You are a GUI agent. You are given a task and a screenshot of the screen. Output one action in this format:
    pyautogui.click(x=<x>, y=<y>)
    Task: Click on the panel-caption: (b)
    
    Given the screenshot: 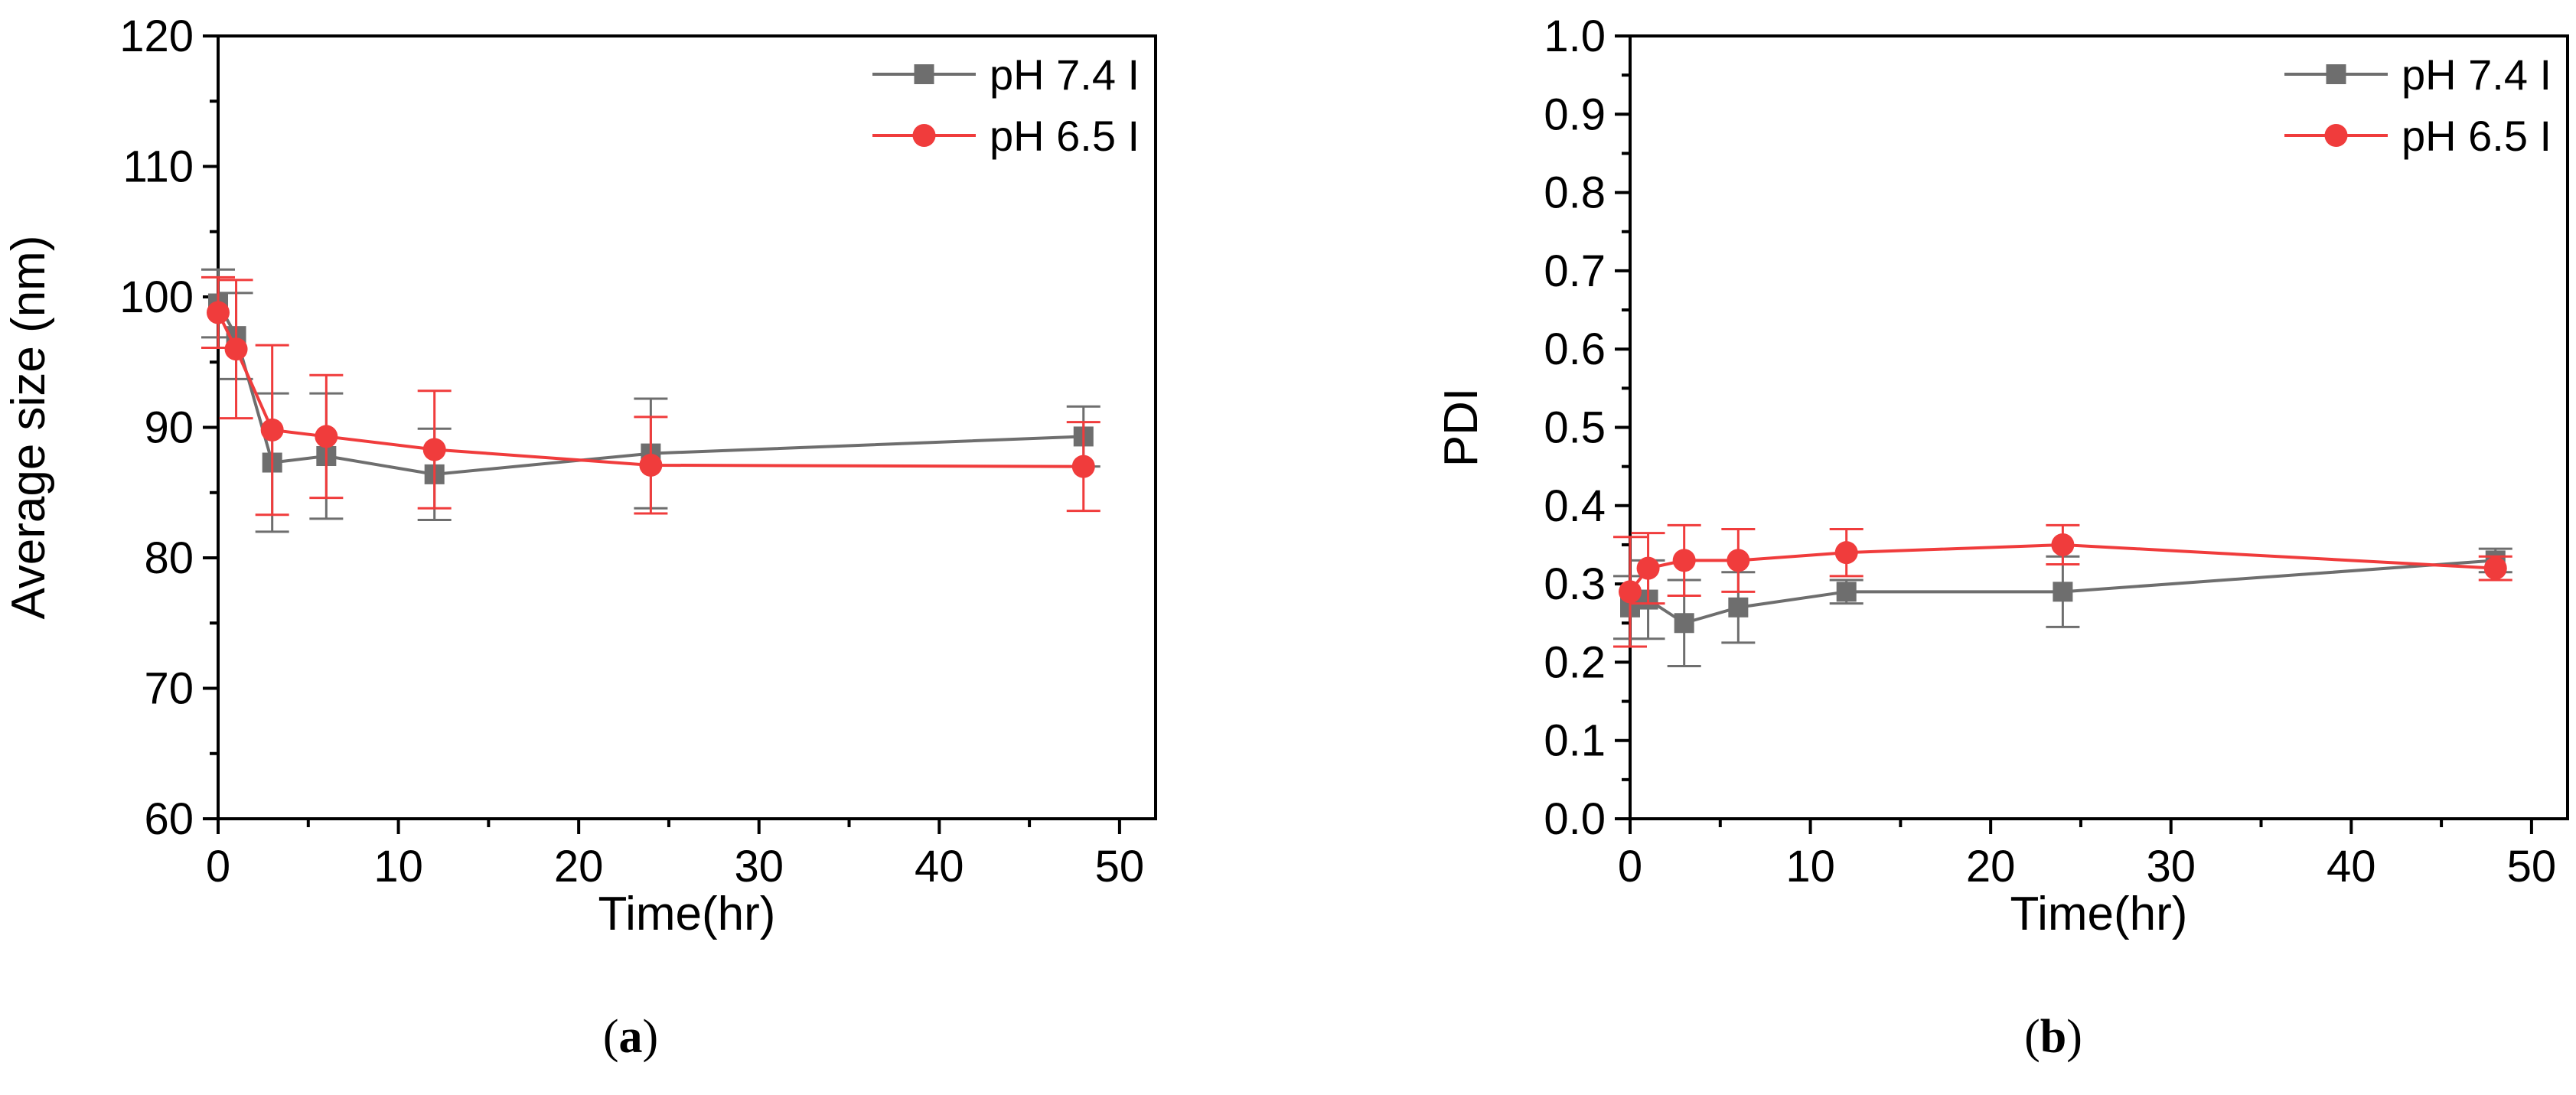 What is the action you would take?
    pyautogui.click(x=2053, y=1037)
    